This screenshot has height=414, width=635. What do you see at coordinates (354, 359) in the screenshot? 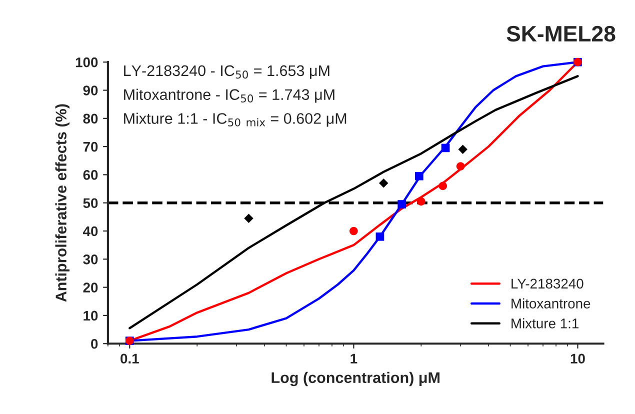
I see `x-tick-label: 1` at bounding box center [354, 359].